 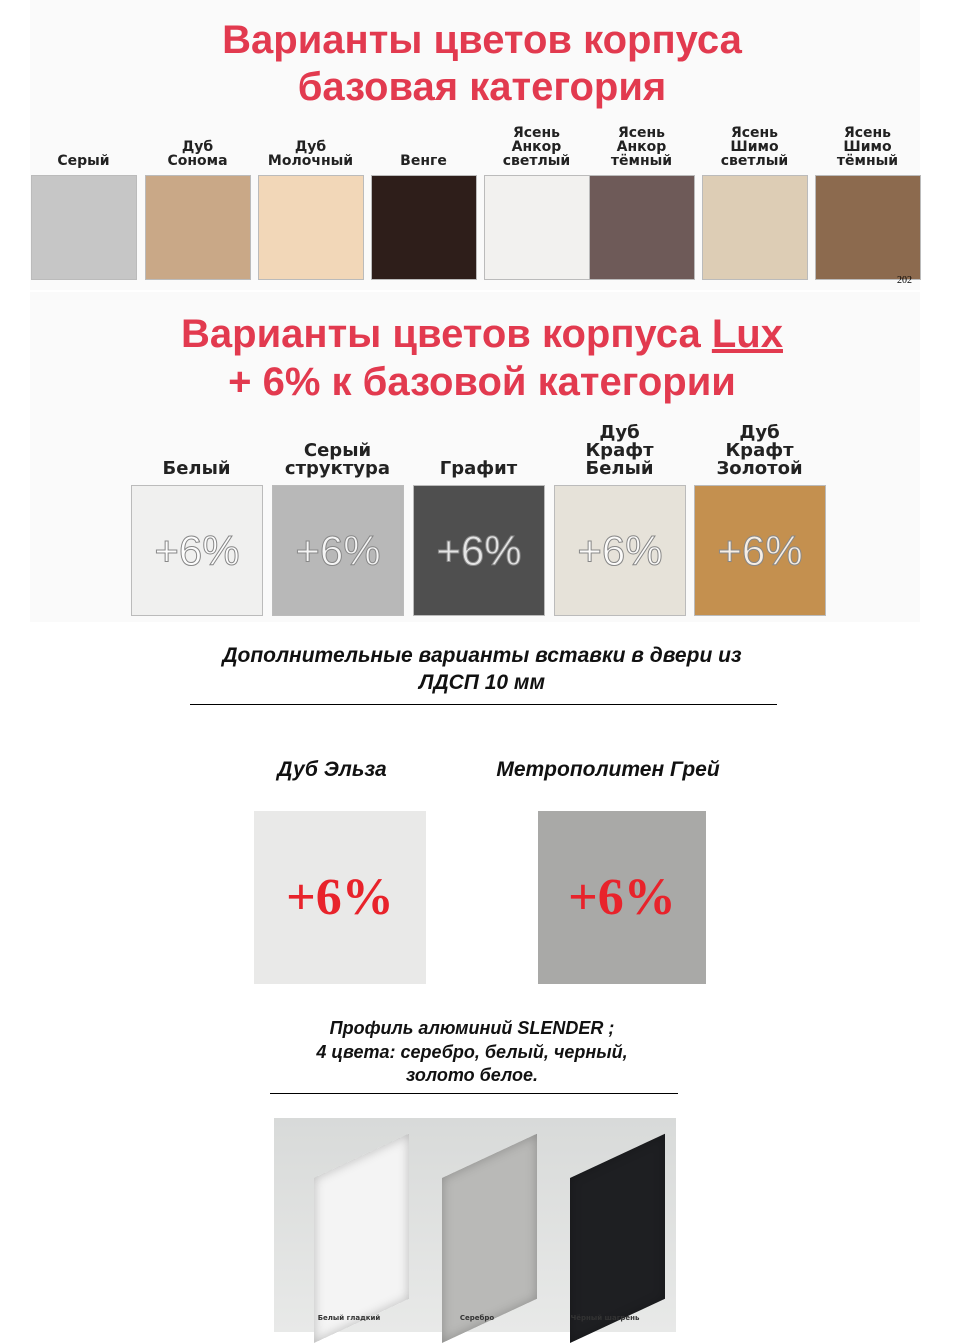 I want to click on swatch-label: Дуб Крафт Золотой, so click(x=759, y=450).